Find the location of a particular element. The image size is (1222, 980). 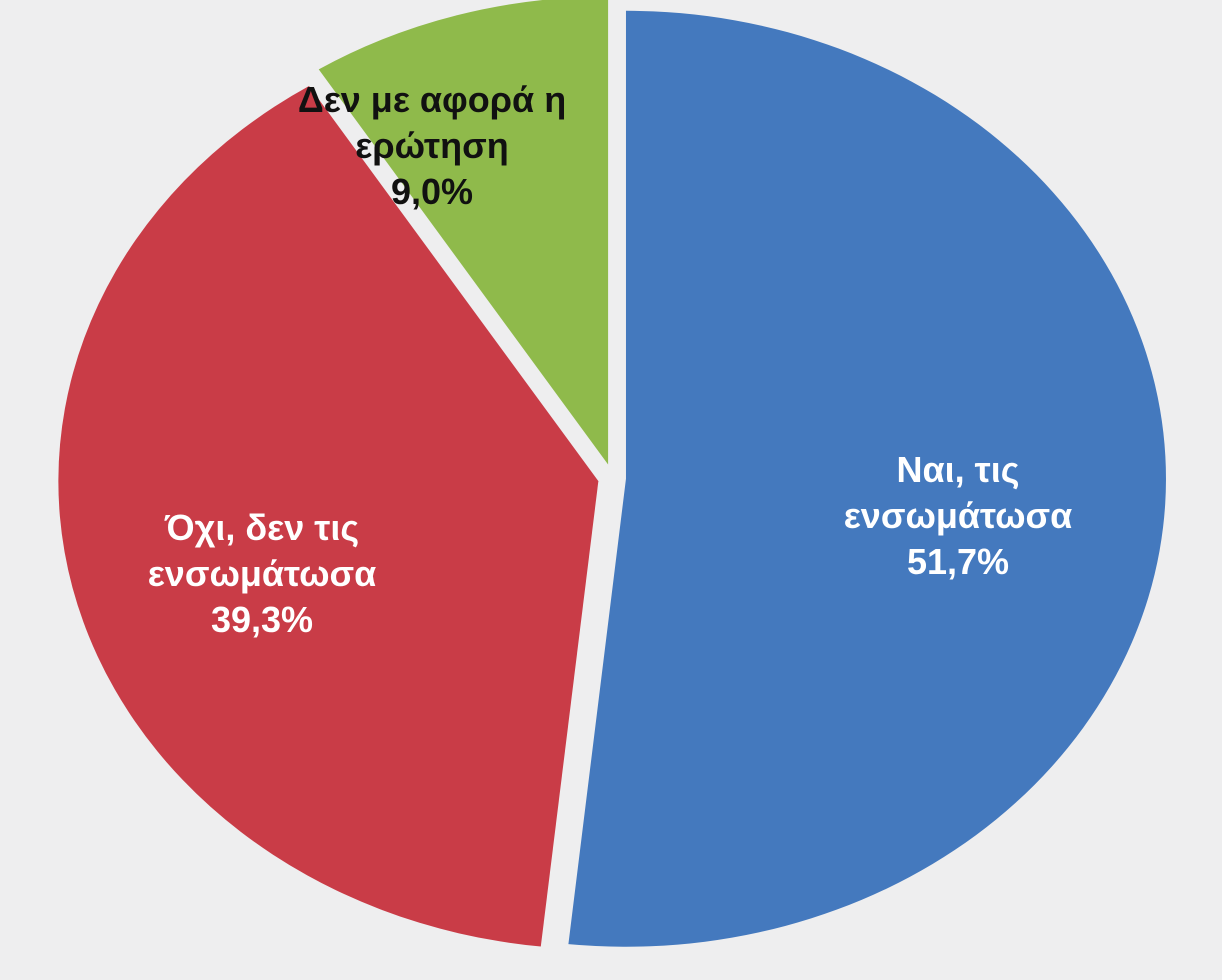

slice-category-label: Ναι, τις is located at coordinates (958, 469).